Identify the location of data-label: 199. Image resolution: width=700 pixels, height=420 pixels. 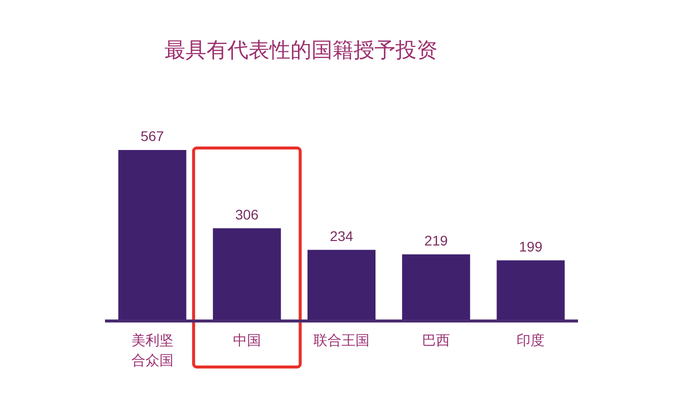
(531, 246).